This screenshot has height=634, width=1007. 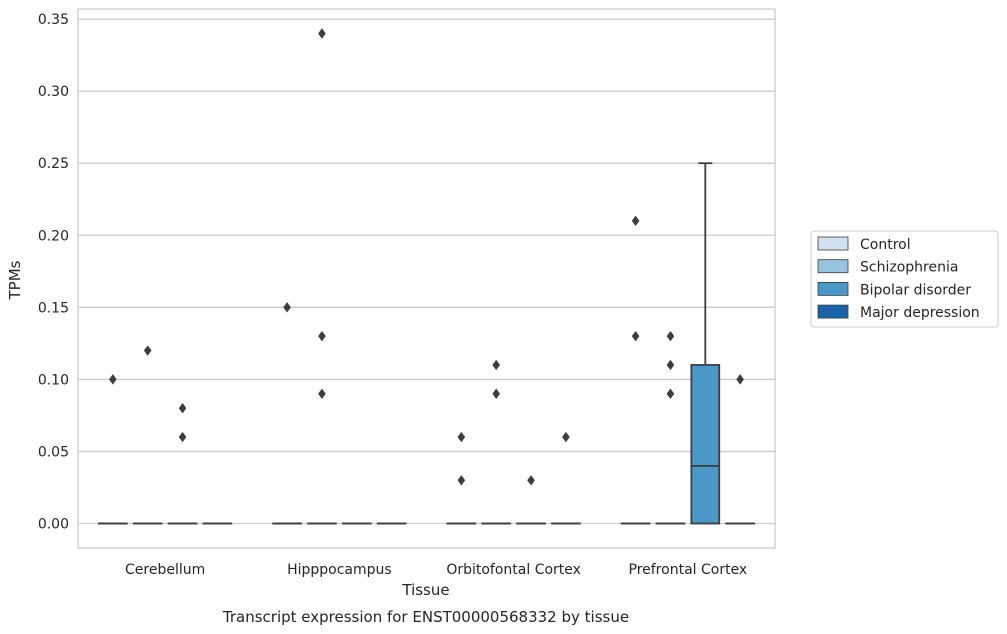 What do you see at coordinates (53, 164) in the screenshot?
I see `y-tick-label: 0.25` at bounding box center [53, 164].